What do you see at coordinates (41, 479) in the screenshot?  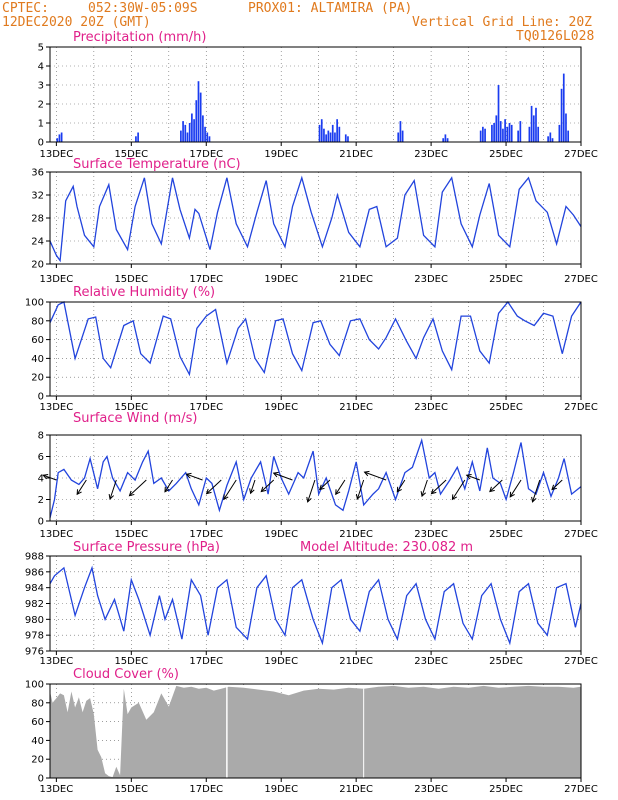 I see `wind-ytick-label: 4` at bounding box center [41, 479].